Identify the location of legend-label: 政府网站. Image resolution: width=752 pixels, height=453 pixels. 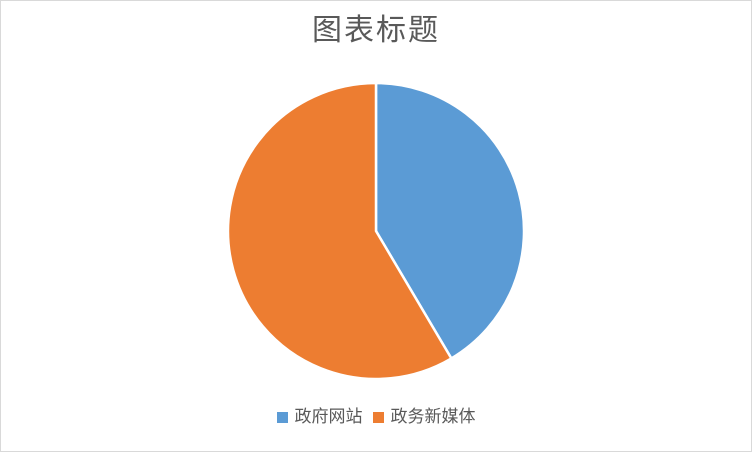
(328, 416).